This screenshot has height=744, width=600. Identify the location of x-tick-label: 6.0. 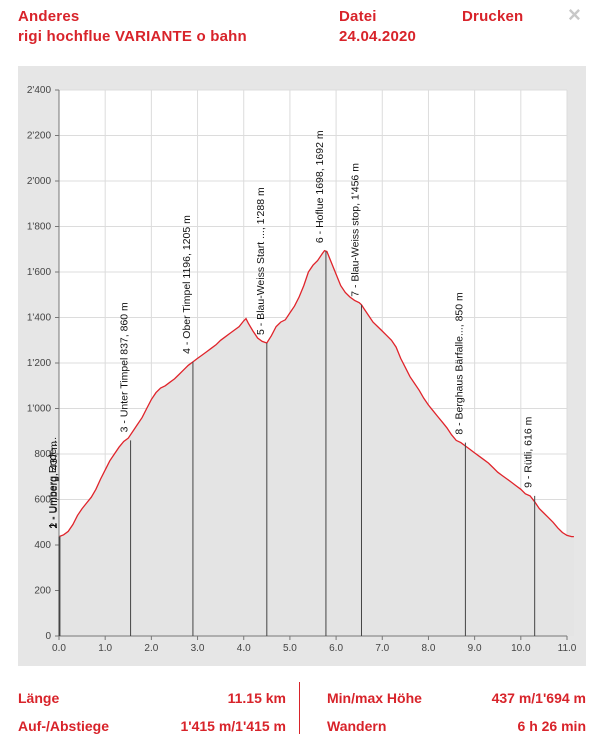
(336, 648).